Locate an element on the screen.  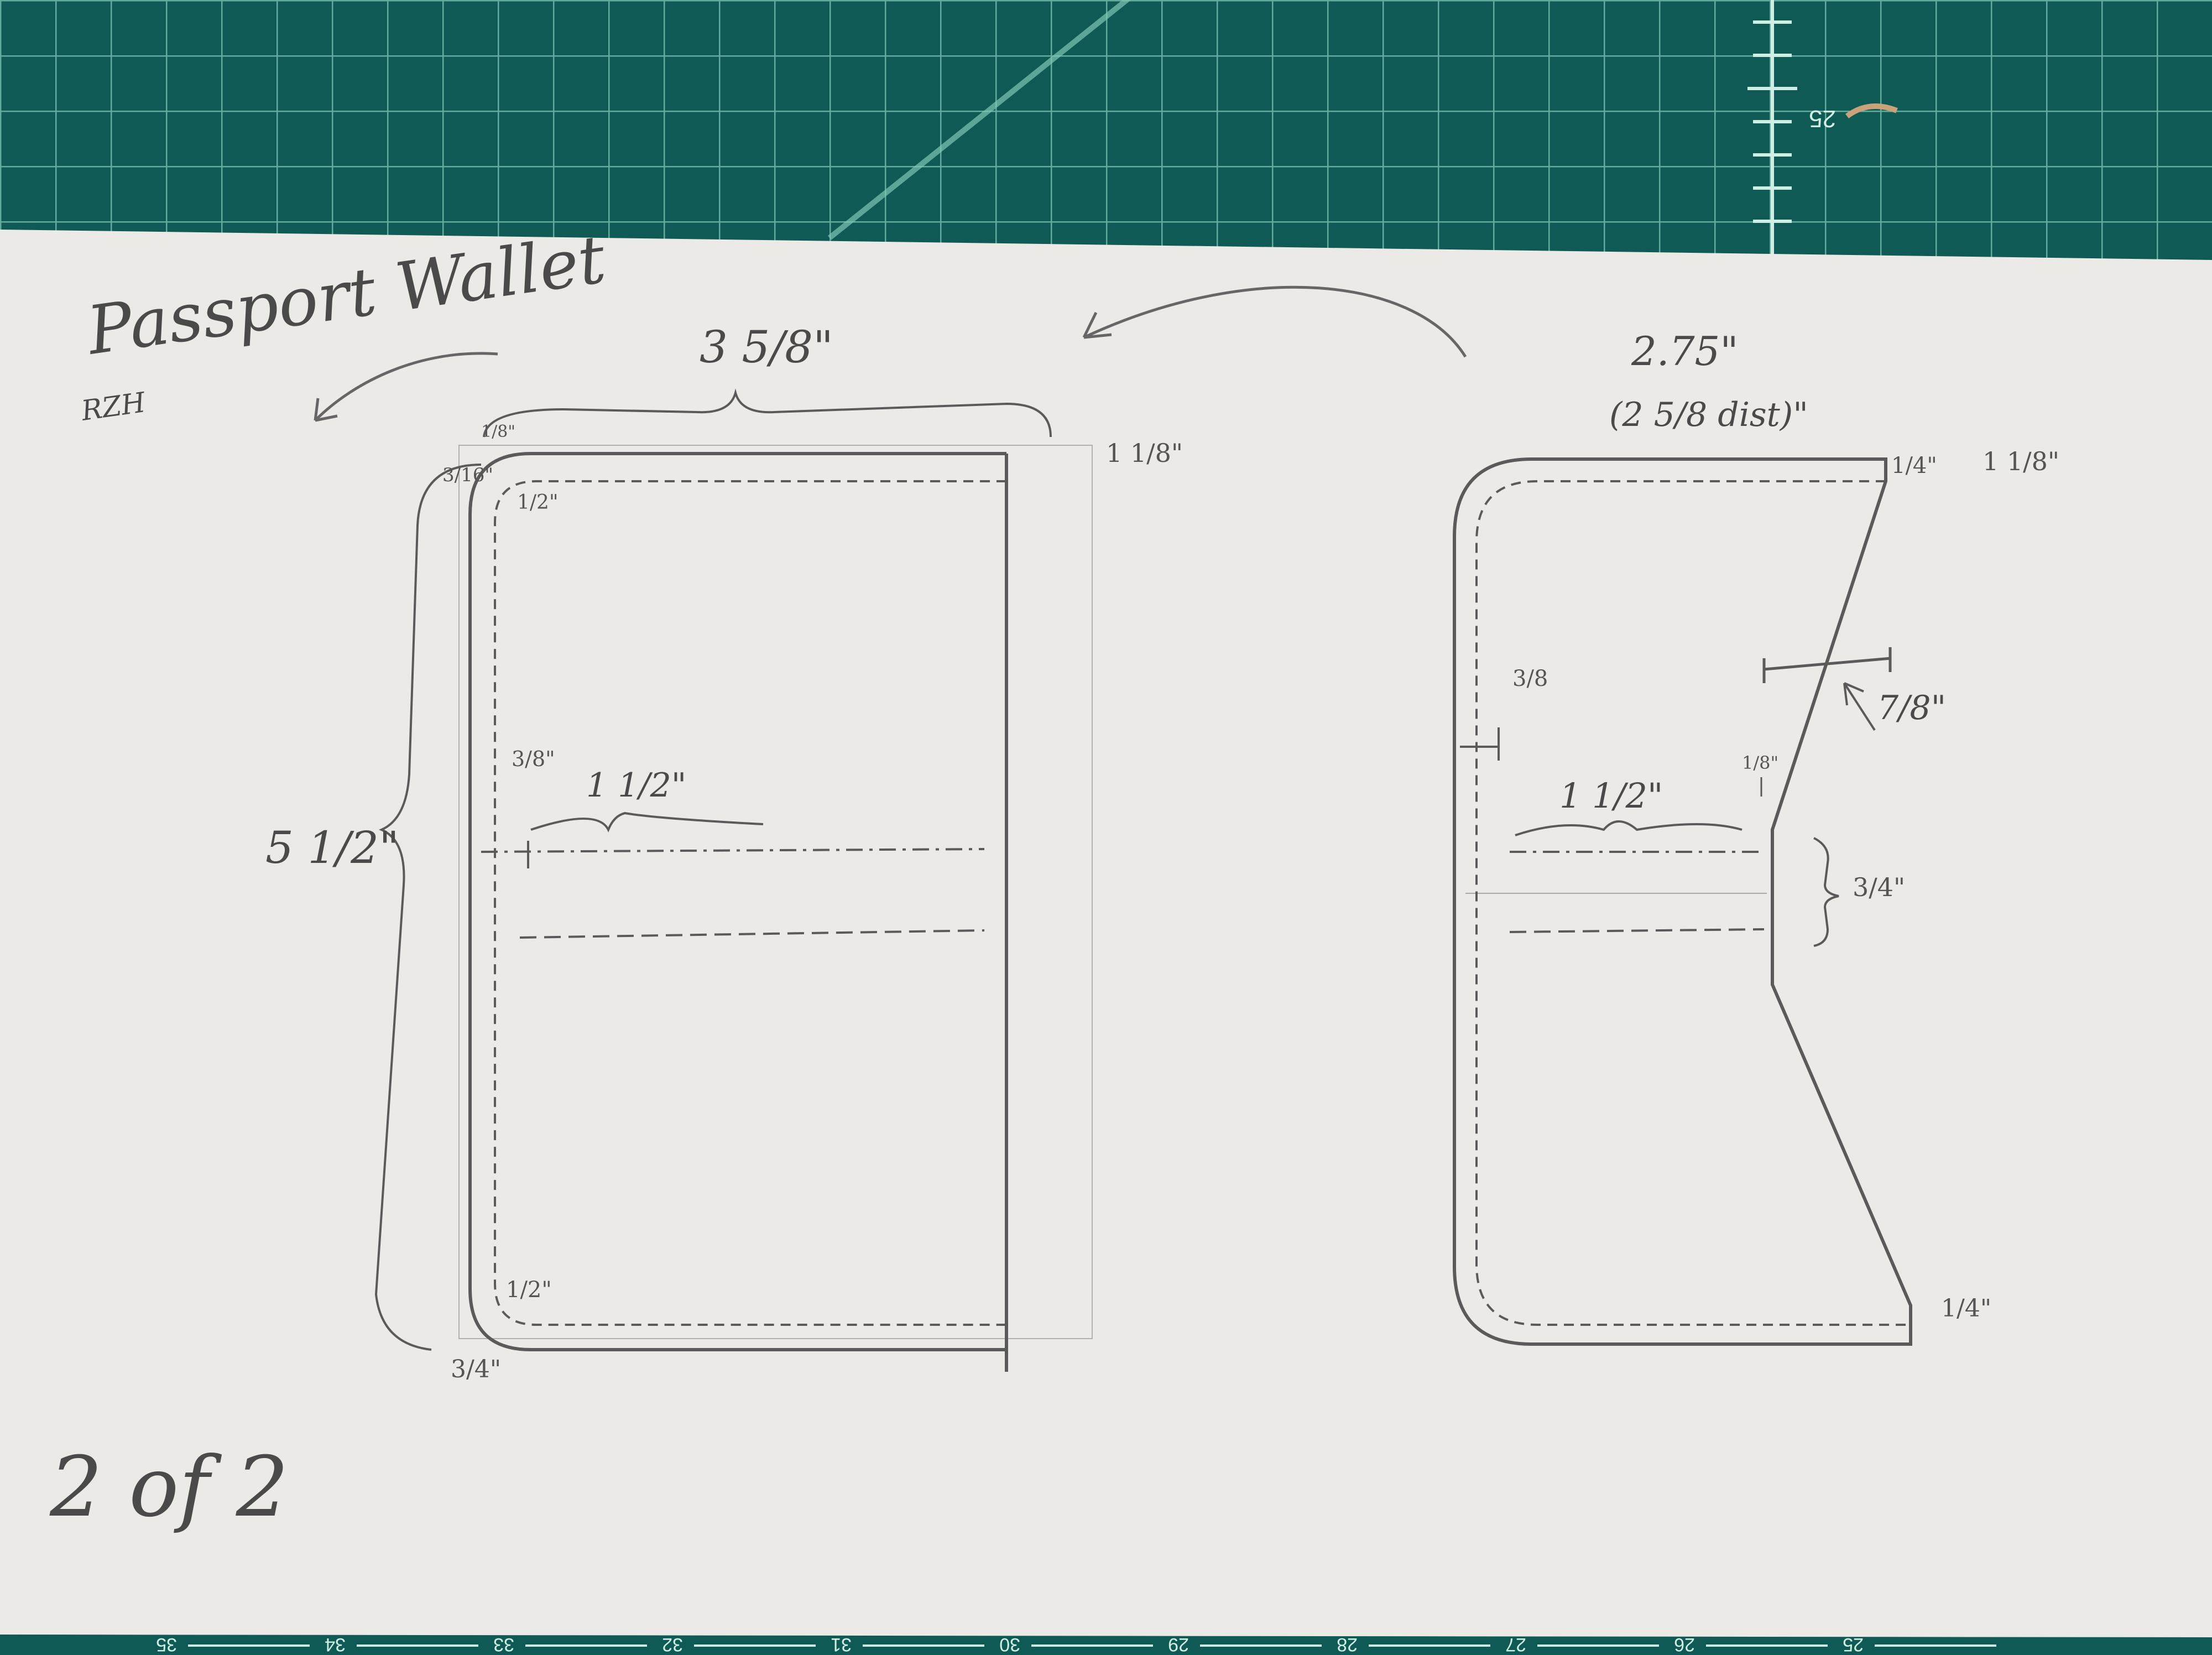
mat-ruler-number: 35 is located at coordinates (167, 1644).